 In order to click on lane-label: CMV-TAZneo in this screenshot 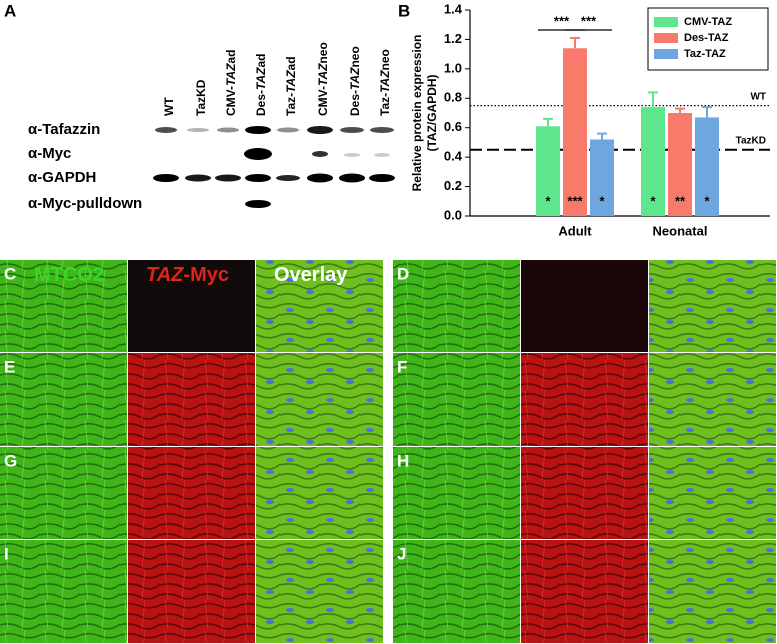, I will do `click(323, 79)`.